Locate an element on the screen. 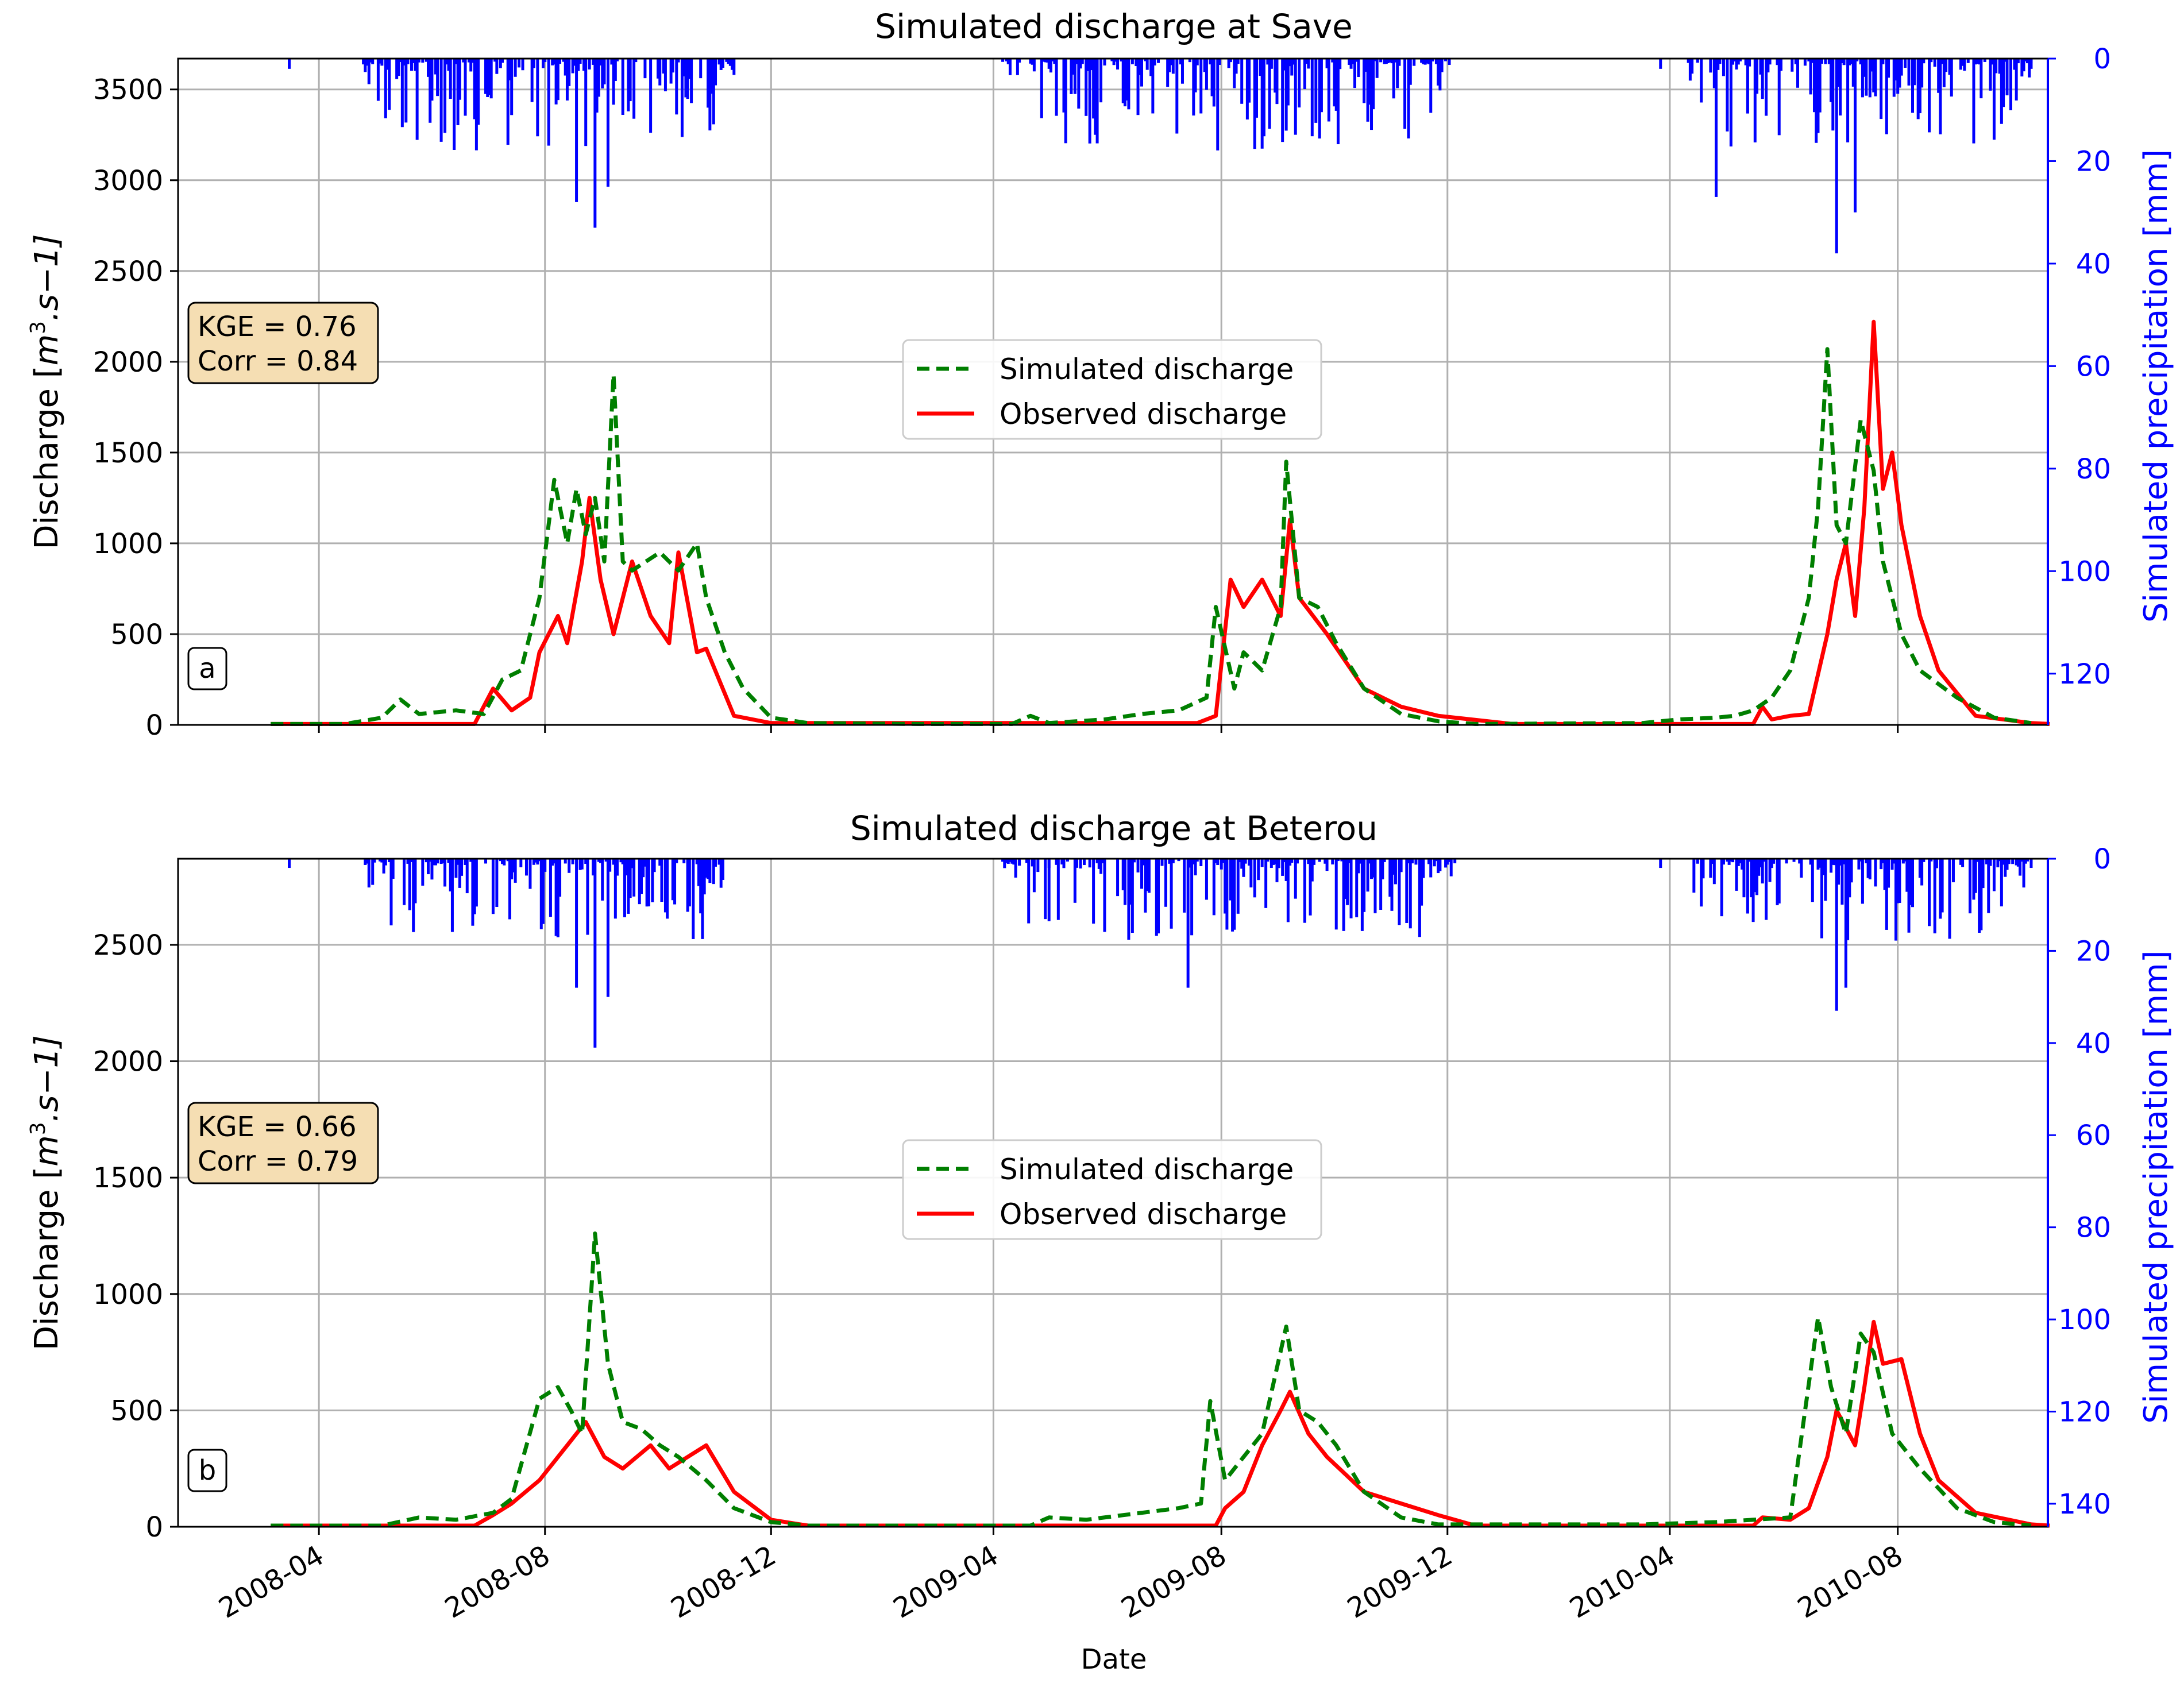 The height and width of the screenshot is (1683, 2184). y-axis-right: 0 20 40 60 80 100 120 140 is located at coordinates (2079, 1185).